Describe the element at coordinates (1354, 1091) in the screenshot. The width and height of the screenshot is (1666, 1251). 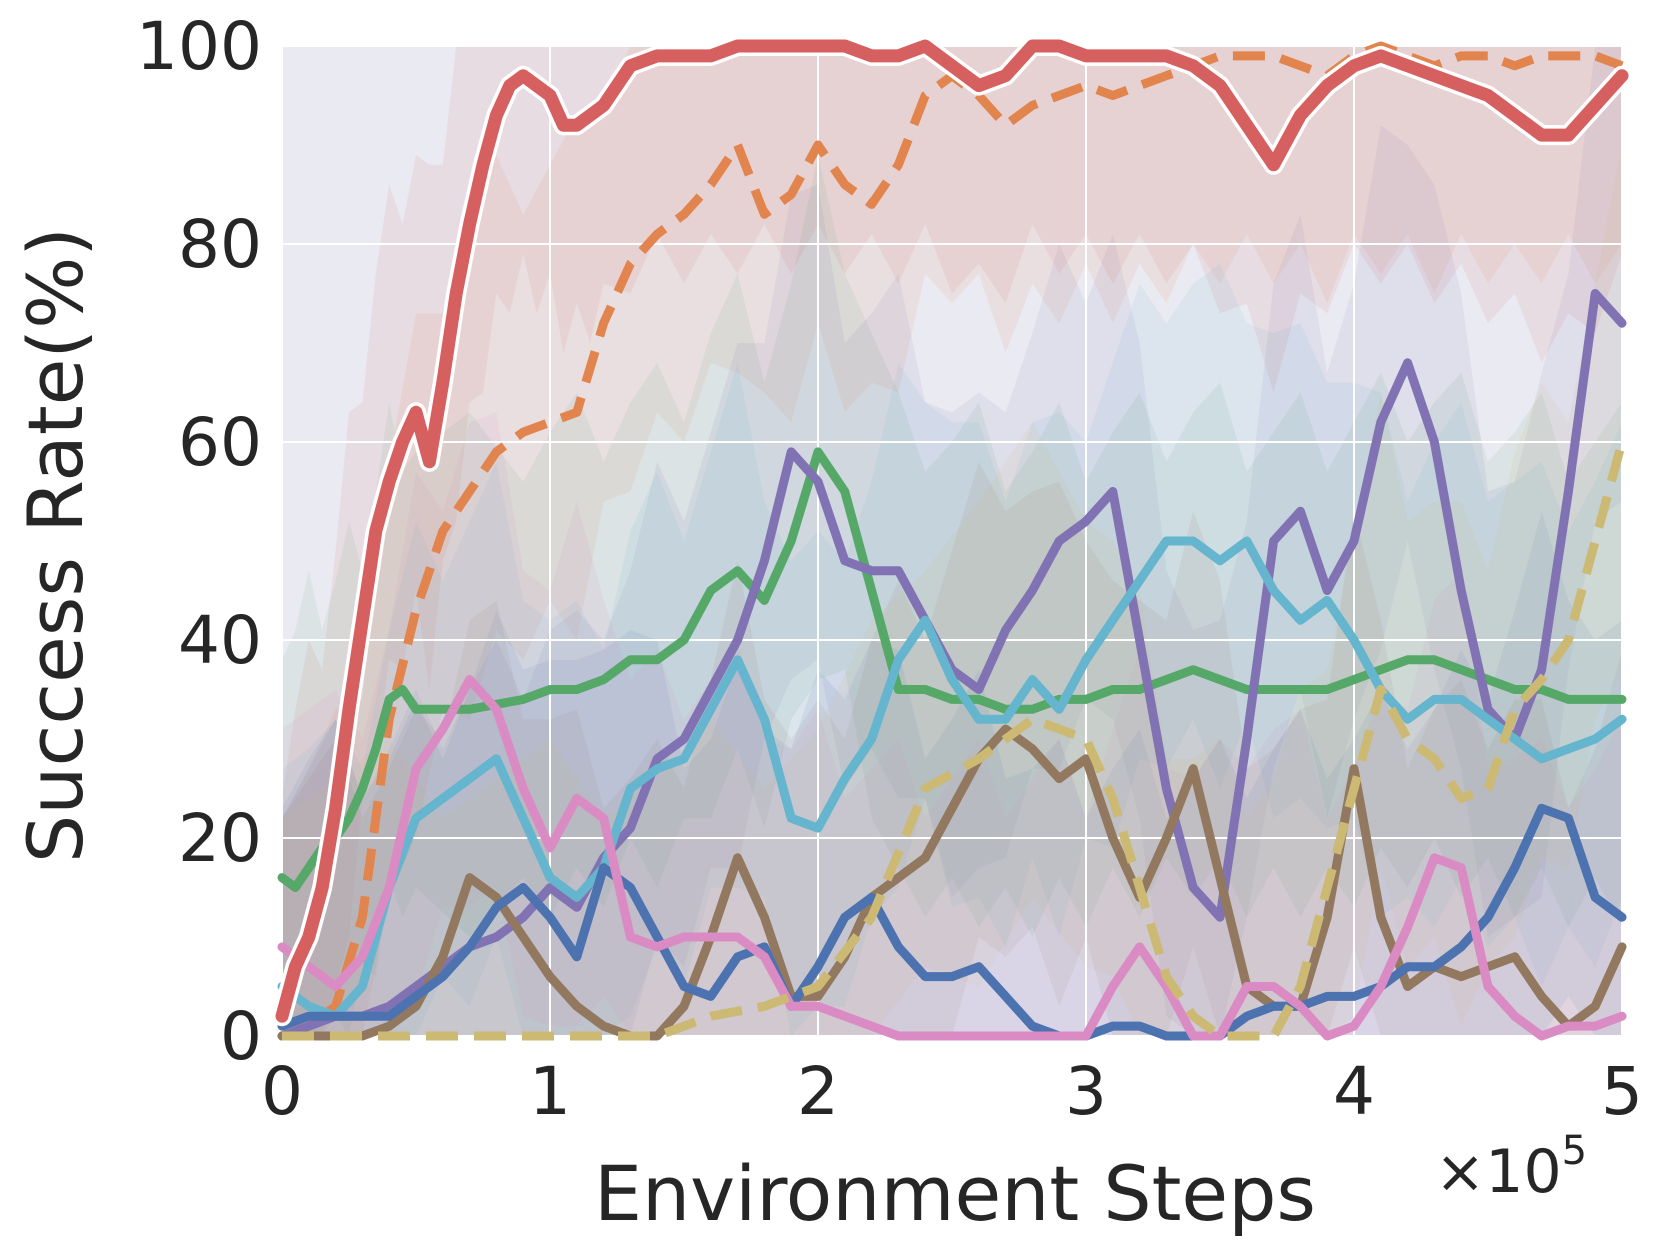
I see `x-tick-label: 4` at that location.